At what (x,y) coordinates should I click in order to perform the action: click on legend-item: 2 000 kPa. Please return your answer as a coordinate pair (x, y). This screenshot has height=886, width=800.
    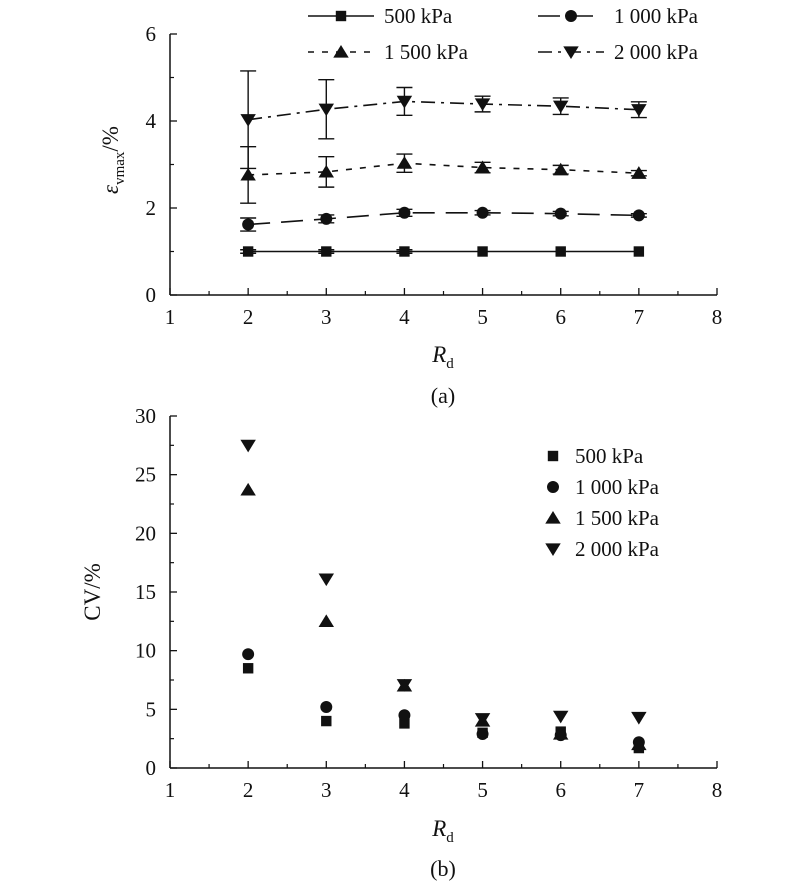
    Looking at the image, I should click on (618, 52).